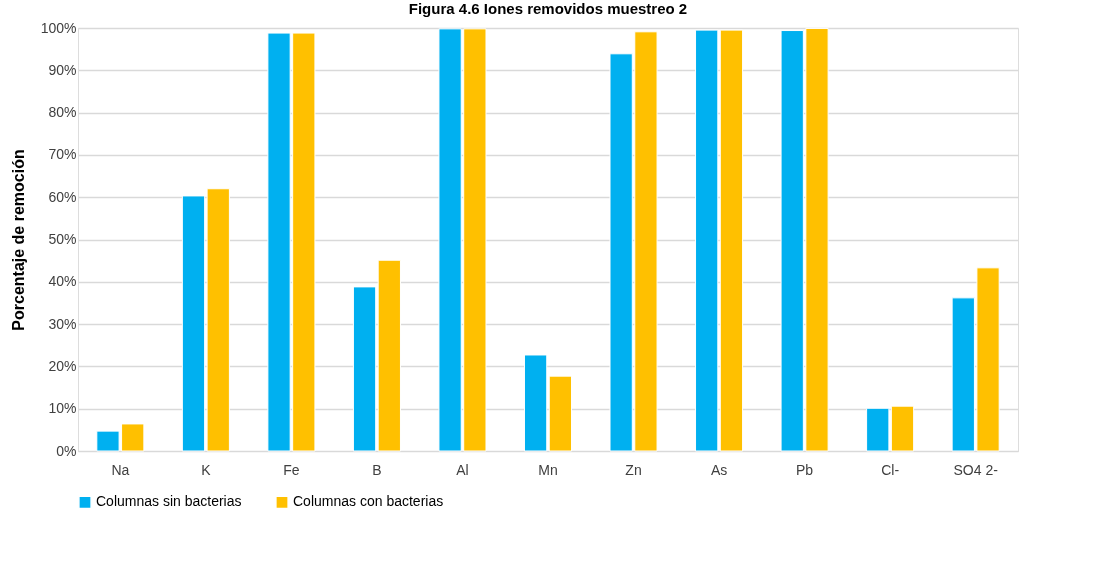 This screenshot has height=578, width=1116. I want to click on y-tick-label: 0%, so click(66, 450).